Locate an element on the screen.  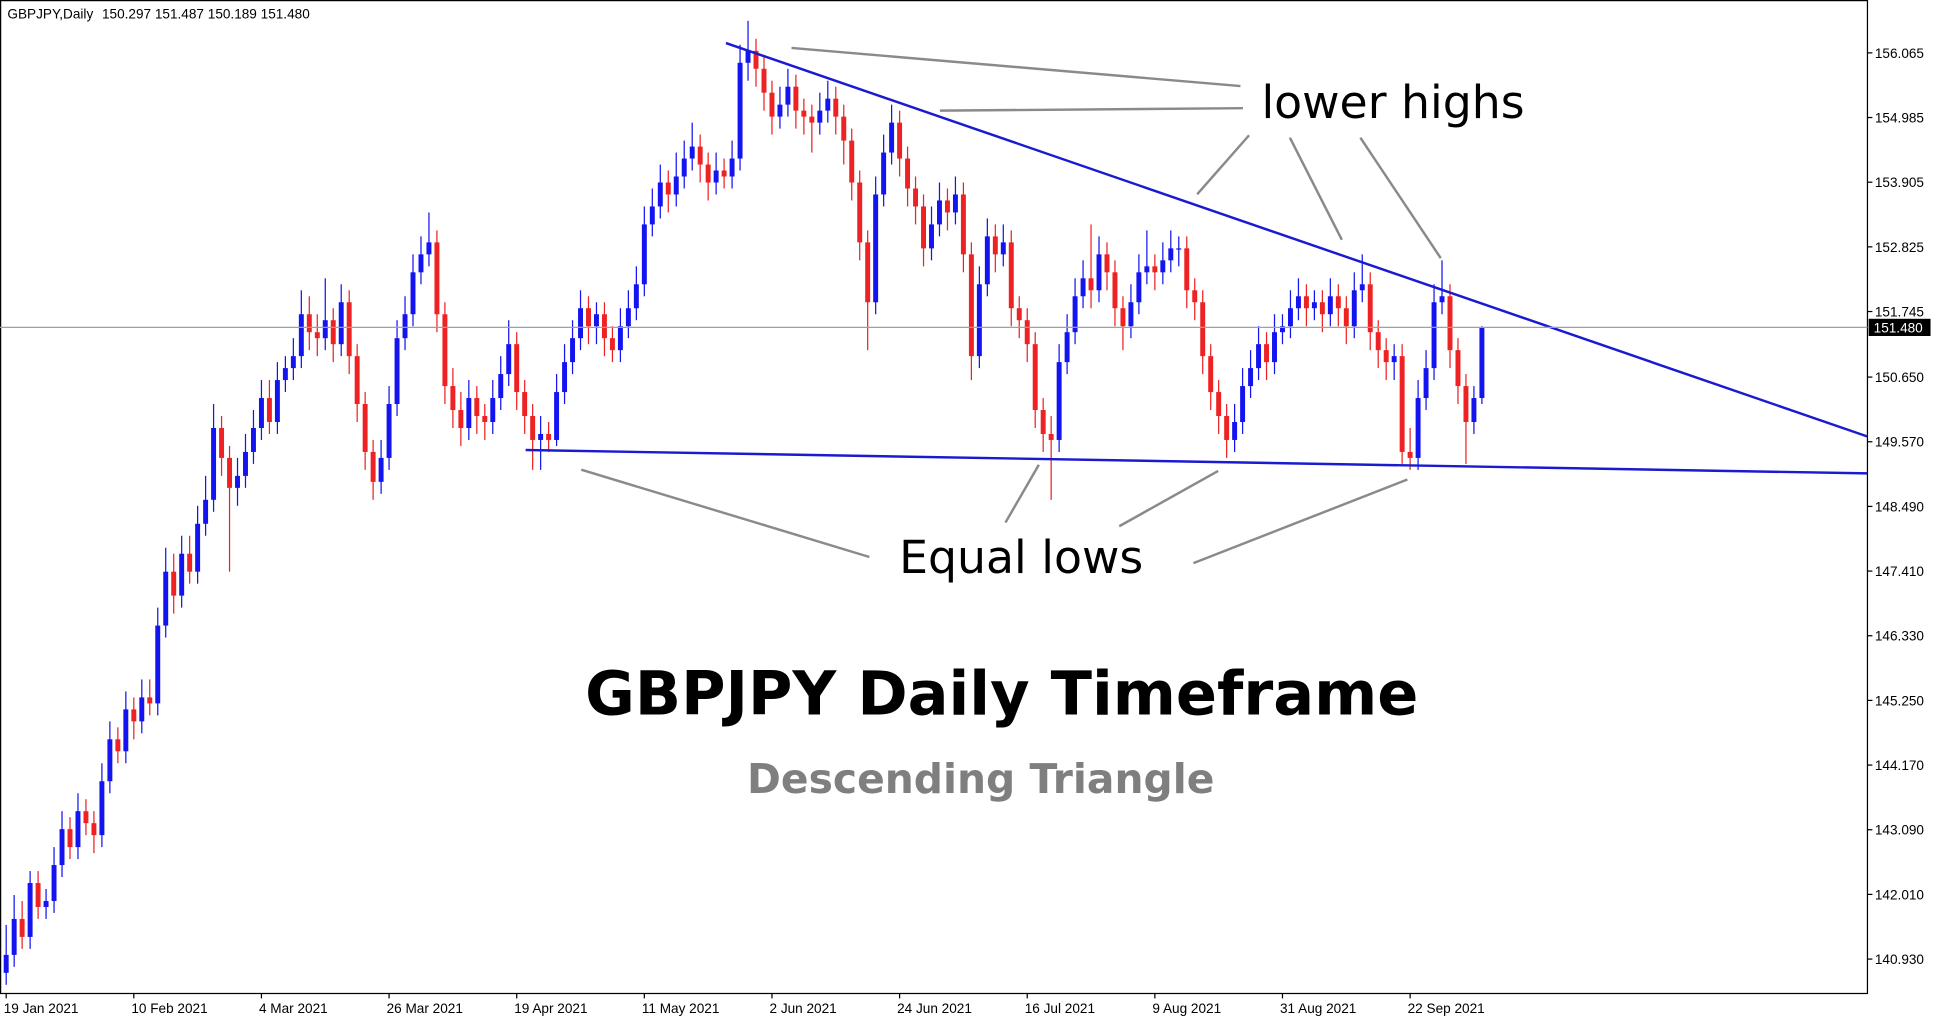
x-tick-label: 4 Mar 2021 is located at coordinates (293, 1008).